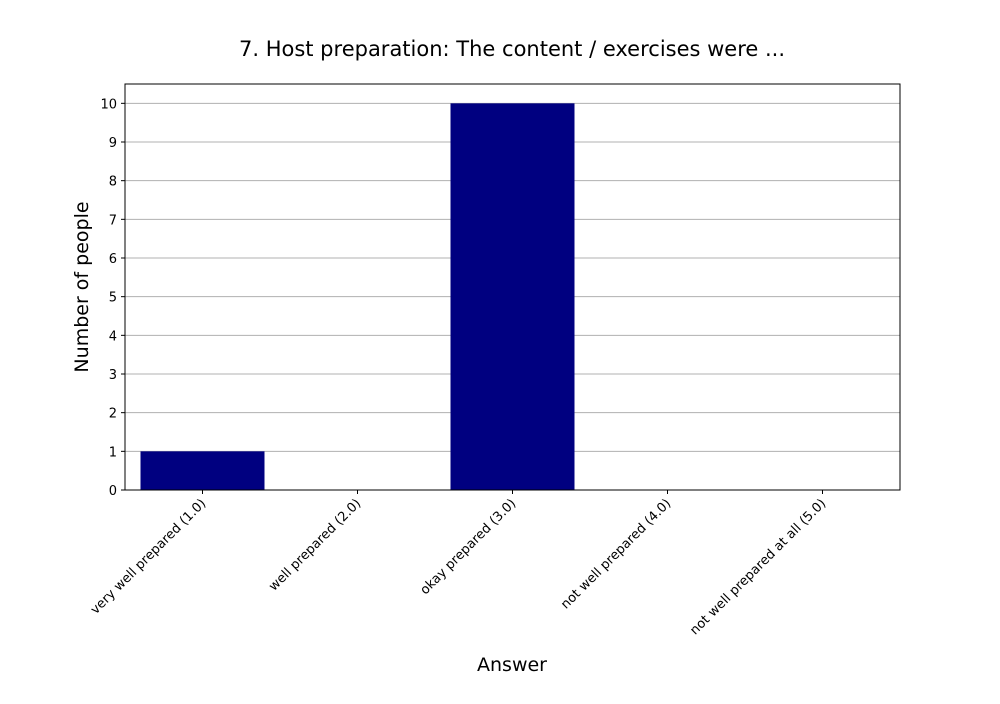  What do you see at coordinates (82, 286) in the screenshot?
I see `y-axis-label: Number of people` at bounding box center [82, 286].